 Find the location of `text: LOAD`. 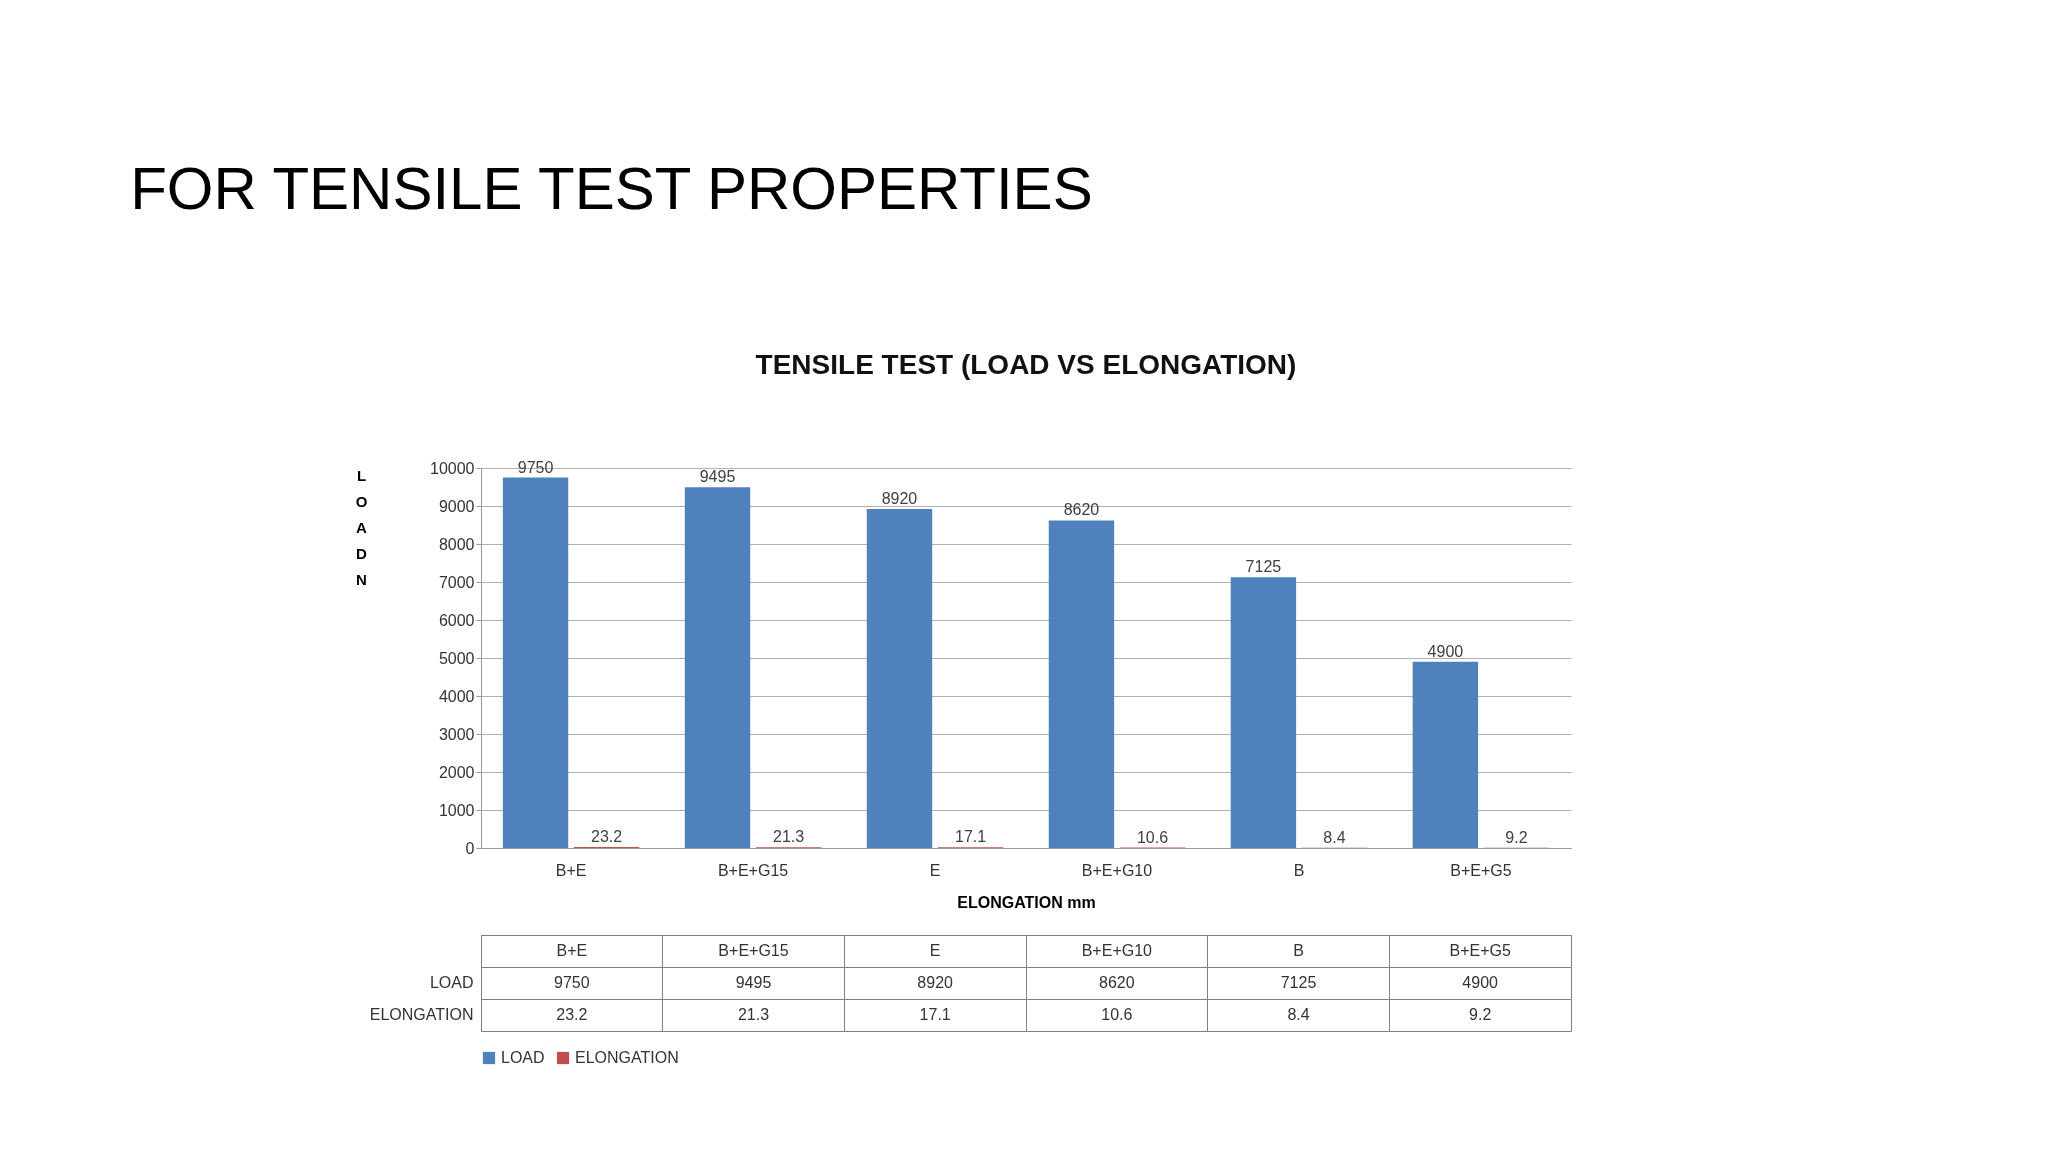

text: LOAD is located at coordinates (451, 982).